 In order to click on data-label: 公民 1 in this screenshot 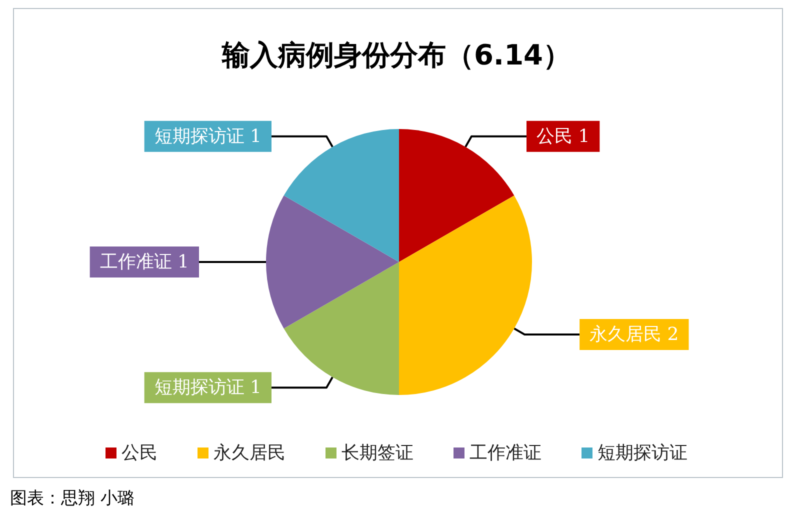, I will do `click(563, 136)`.